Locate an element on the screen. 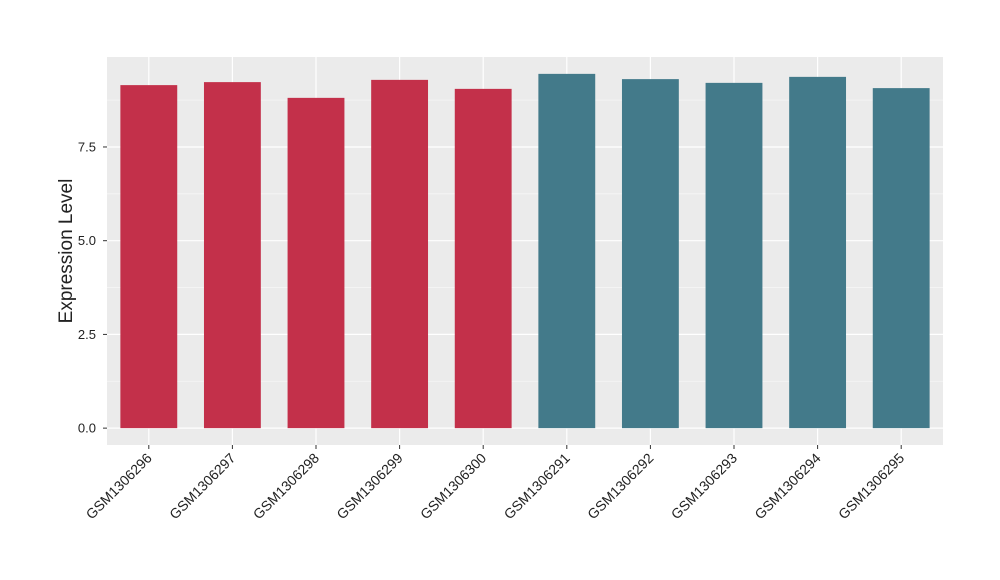 Image resolution: width=1000 pixels, height=580 pixels. x-tick-label: GSM1306298 is located at coordinates (286, 486).